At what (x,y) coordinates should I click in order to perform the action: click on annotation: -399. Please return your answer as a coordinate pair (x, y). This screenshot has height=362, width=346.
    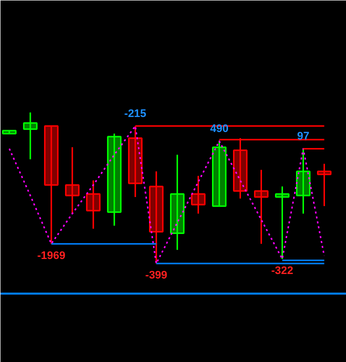
    Looking at the image, I should click on (156, 275).